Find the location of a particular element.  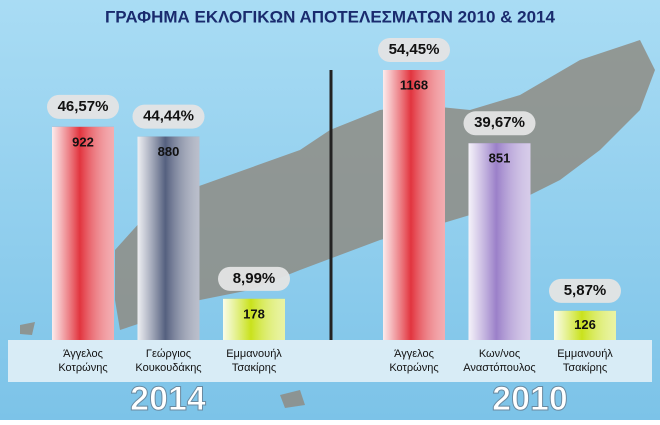

category-label: Κουκουδάκης is located at coordinates (168, 368).